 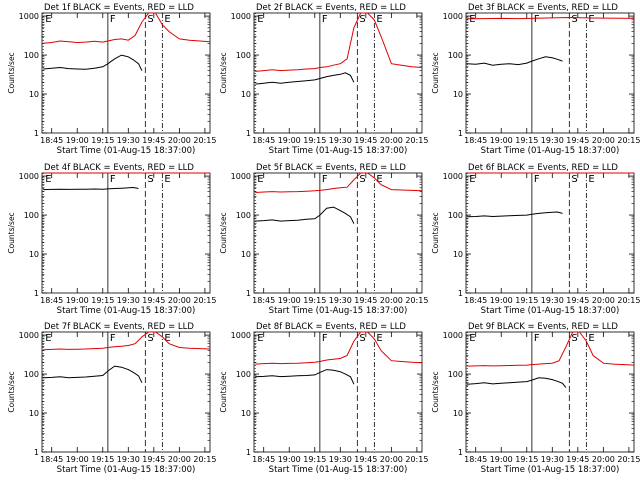 What do you see at coordinates (331, 168) in the screenshot?
I see `panel-title: Det 5f BLACK = Events, RED = LLD` at bounding box center [331, 168].